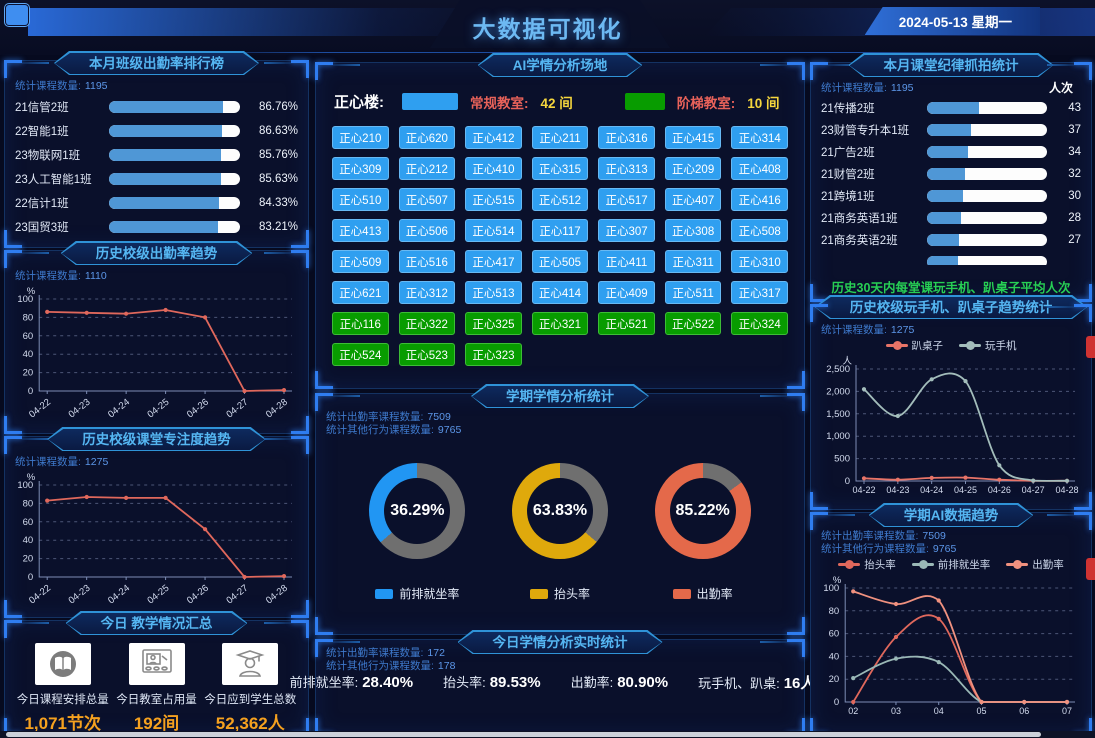  Describe the element at coordinates (560, 292) in the screenshot. I see `room-button: 正心414` at that location.